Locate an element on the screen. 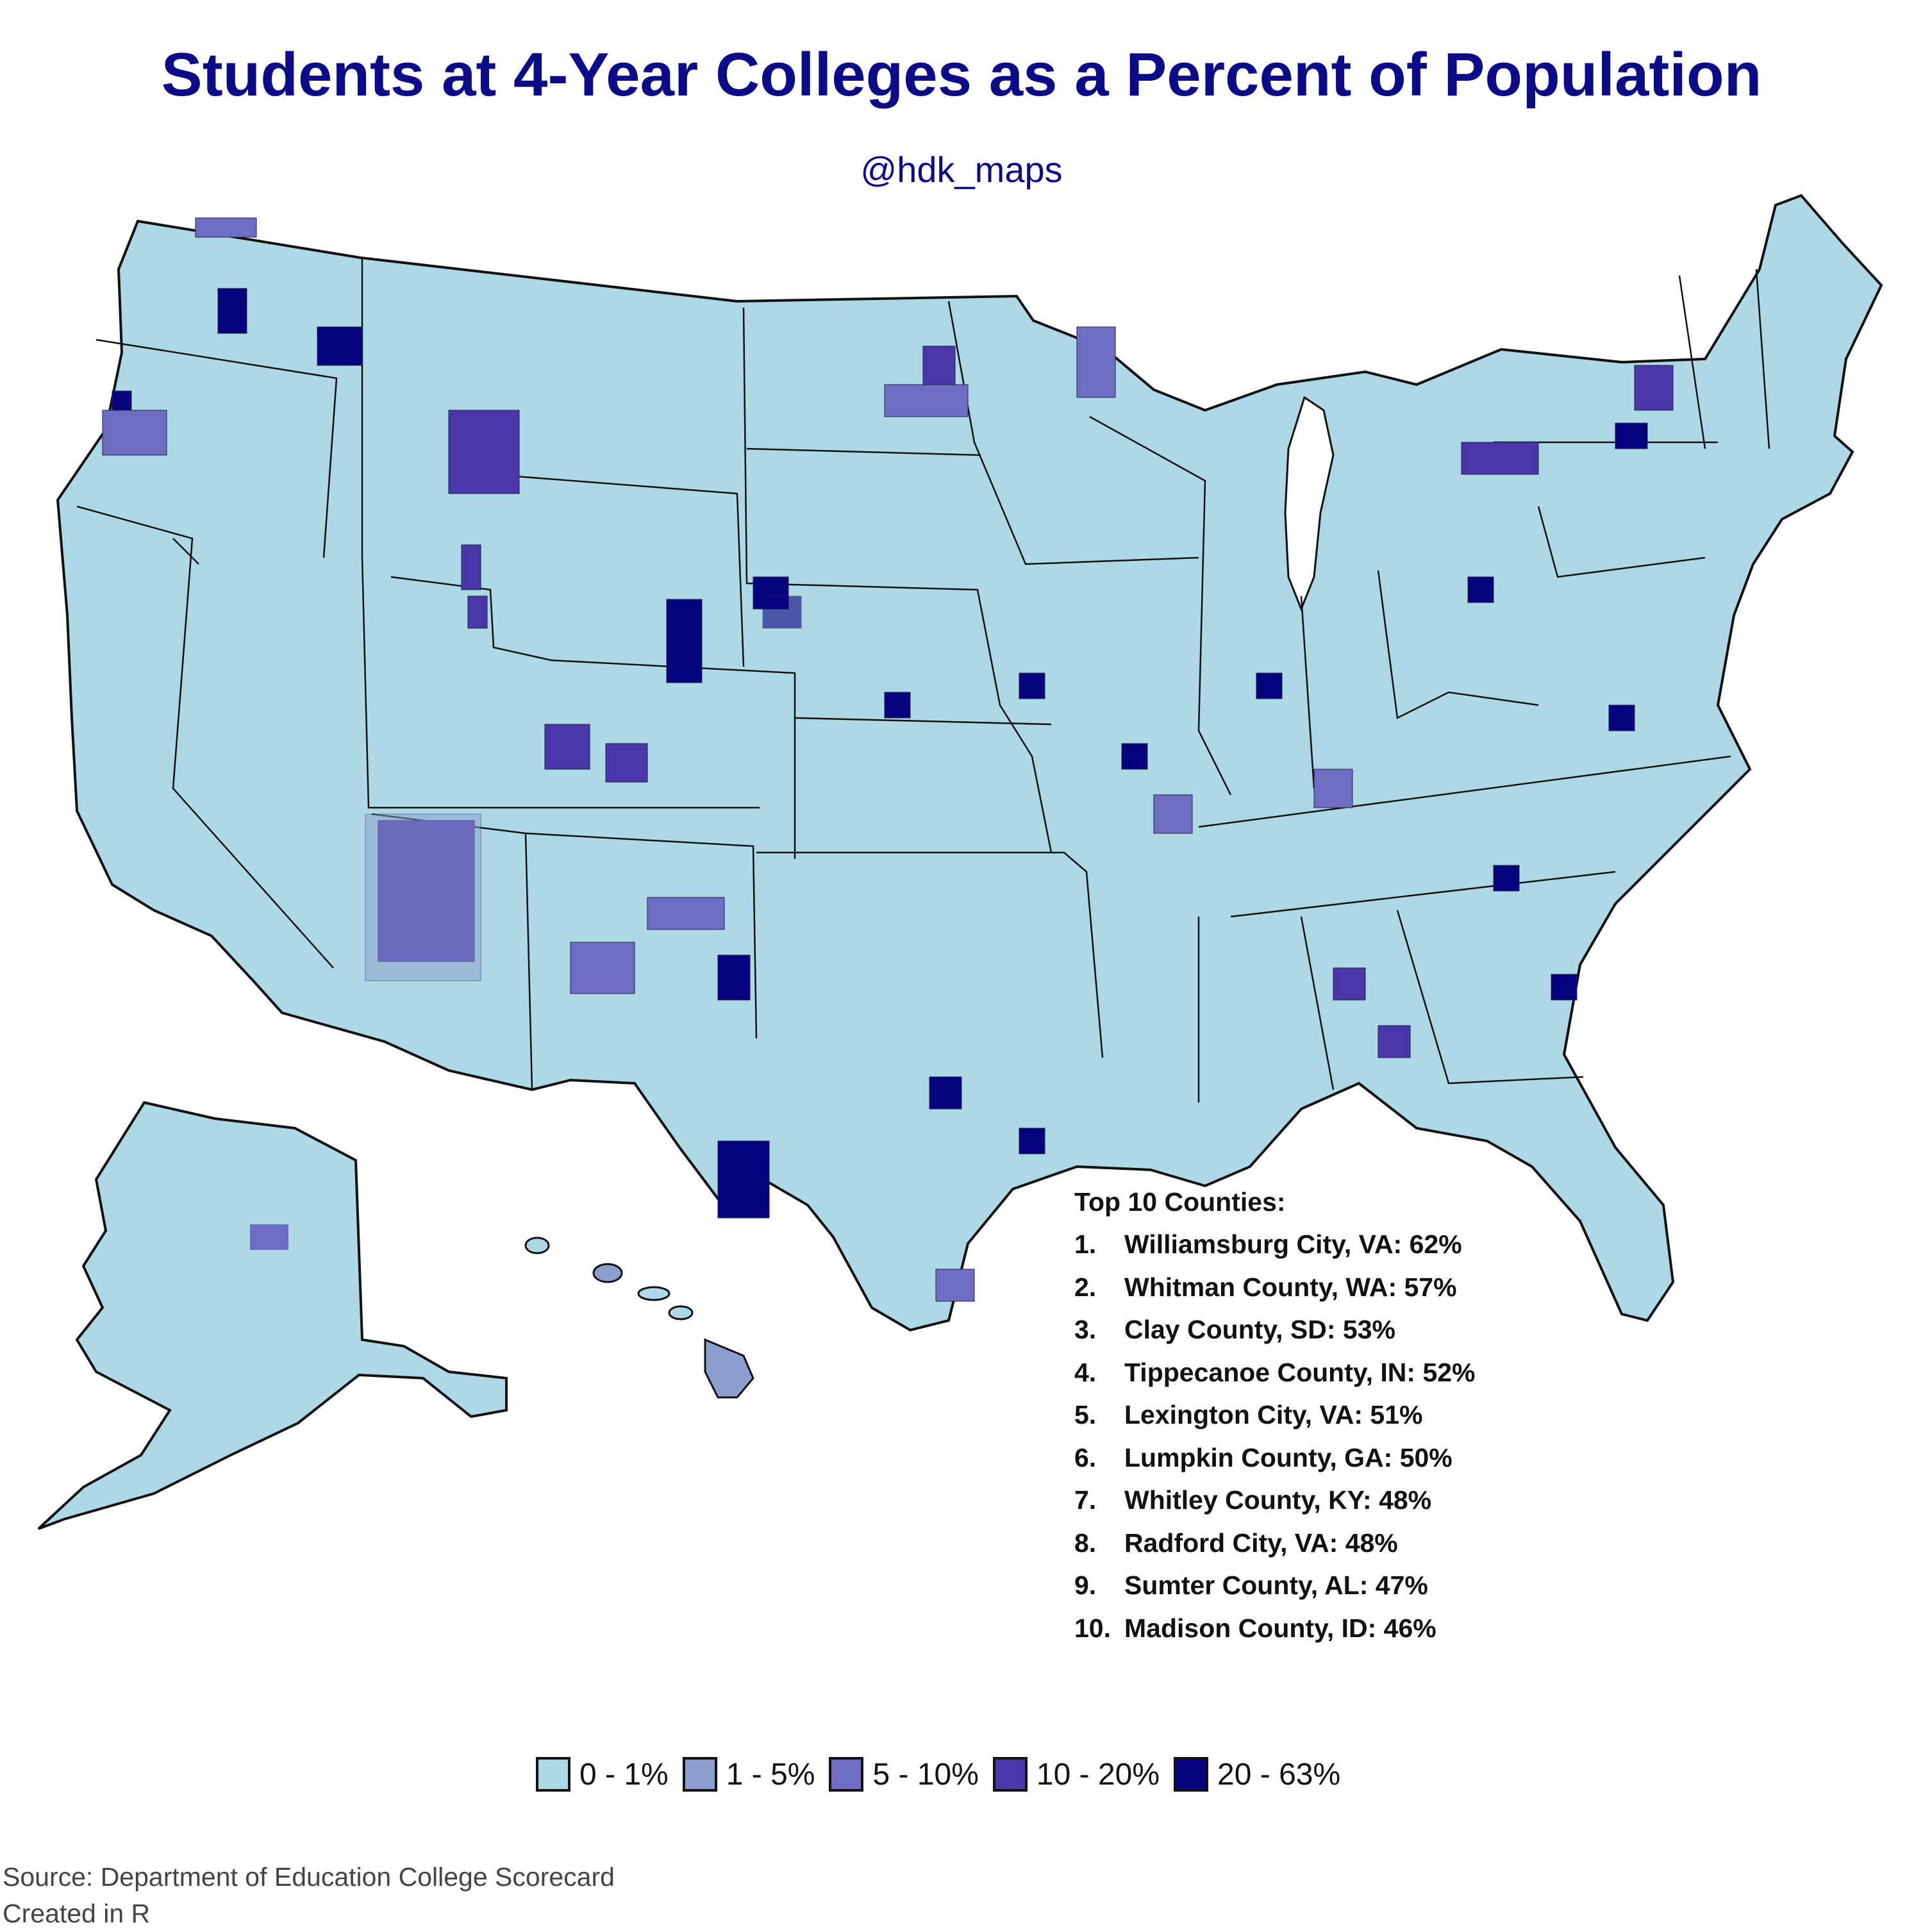 This screenshot has width=1923, height=1932. legend-label: 5 - 10% is located at coordinates (925, 1774).